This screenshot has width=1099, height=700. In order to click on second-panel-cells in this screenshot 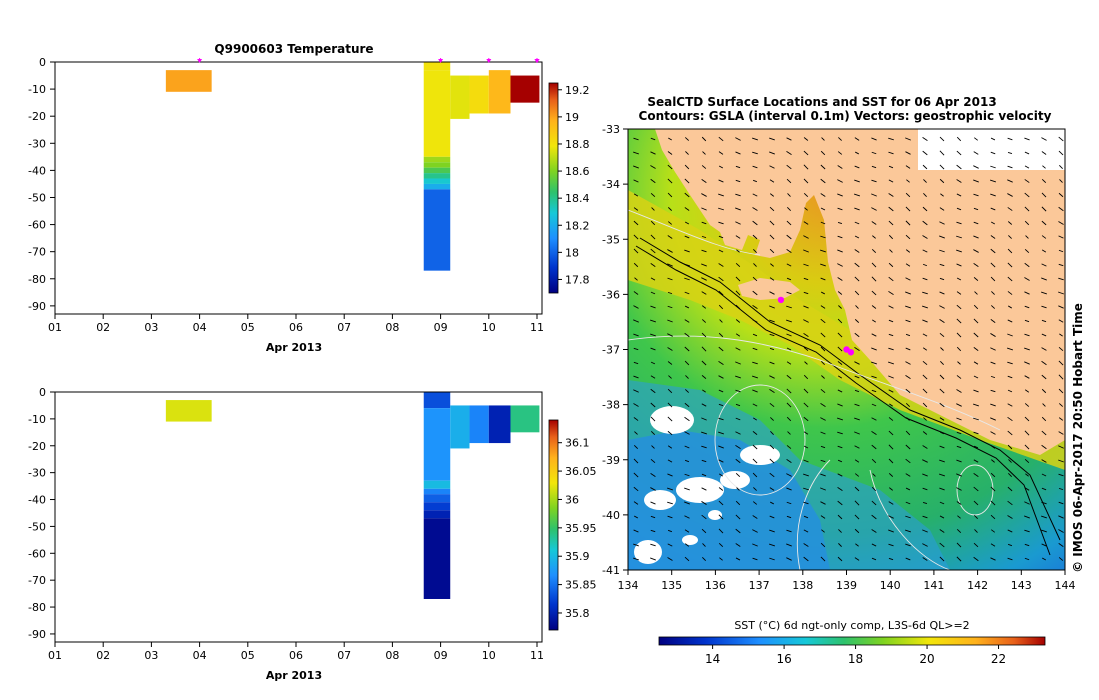, I will do `click(352, 495)`.